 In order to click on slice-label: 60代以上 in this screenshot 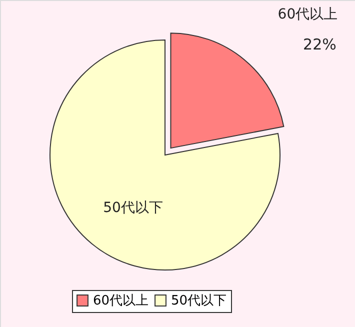, I will do `click(308, 14)`.